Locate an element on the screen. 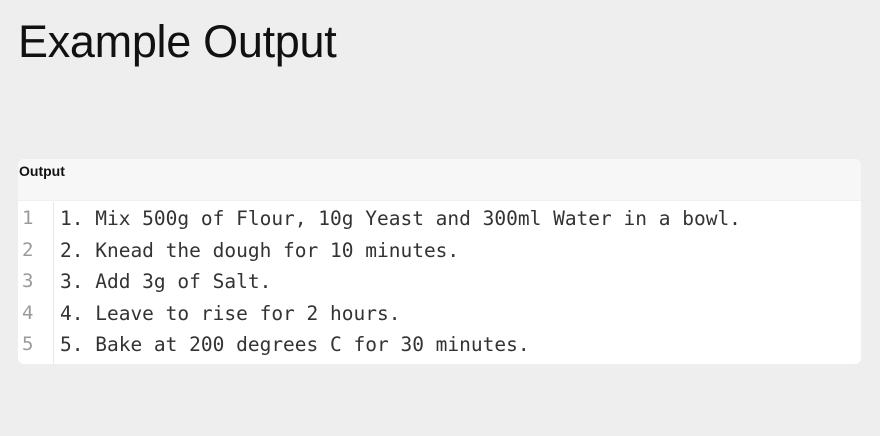 This screenshot has width=880, height=436. code-line: 4. Leave to rise for 2 hours. is located at coordinates (230, 313).